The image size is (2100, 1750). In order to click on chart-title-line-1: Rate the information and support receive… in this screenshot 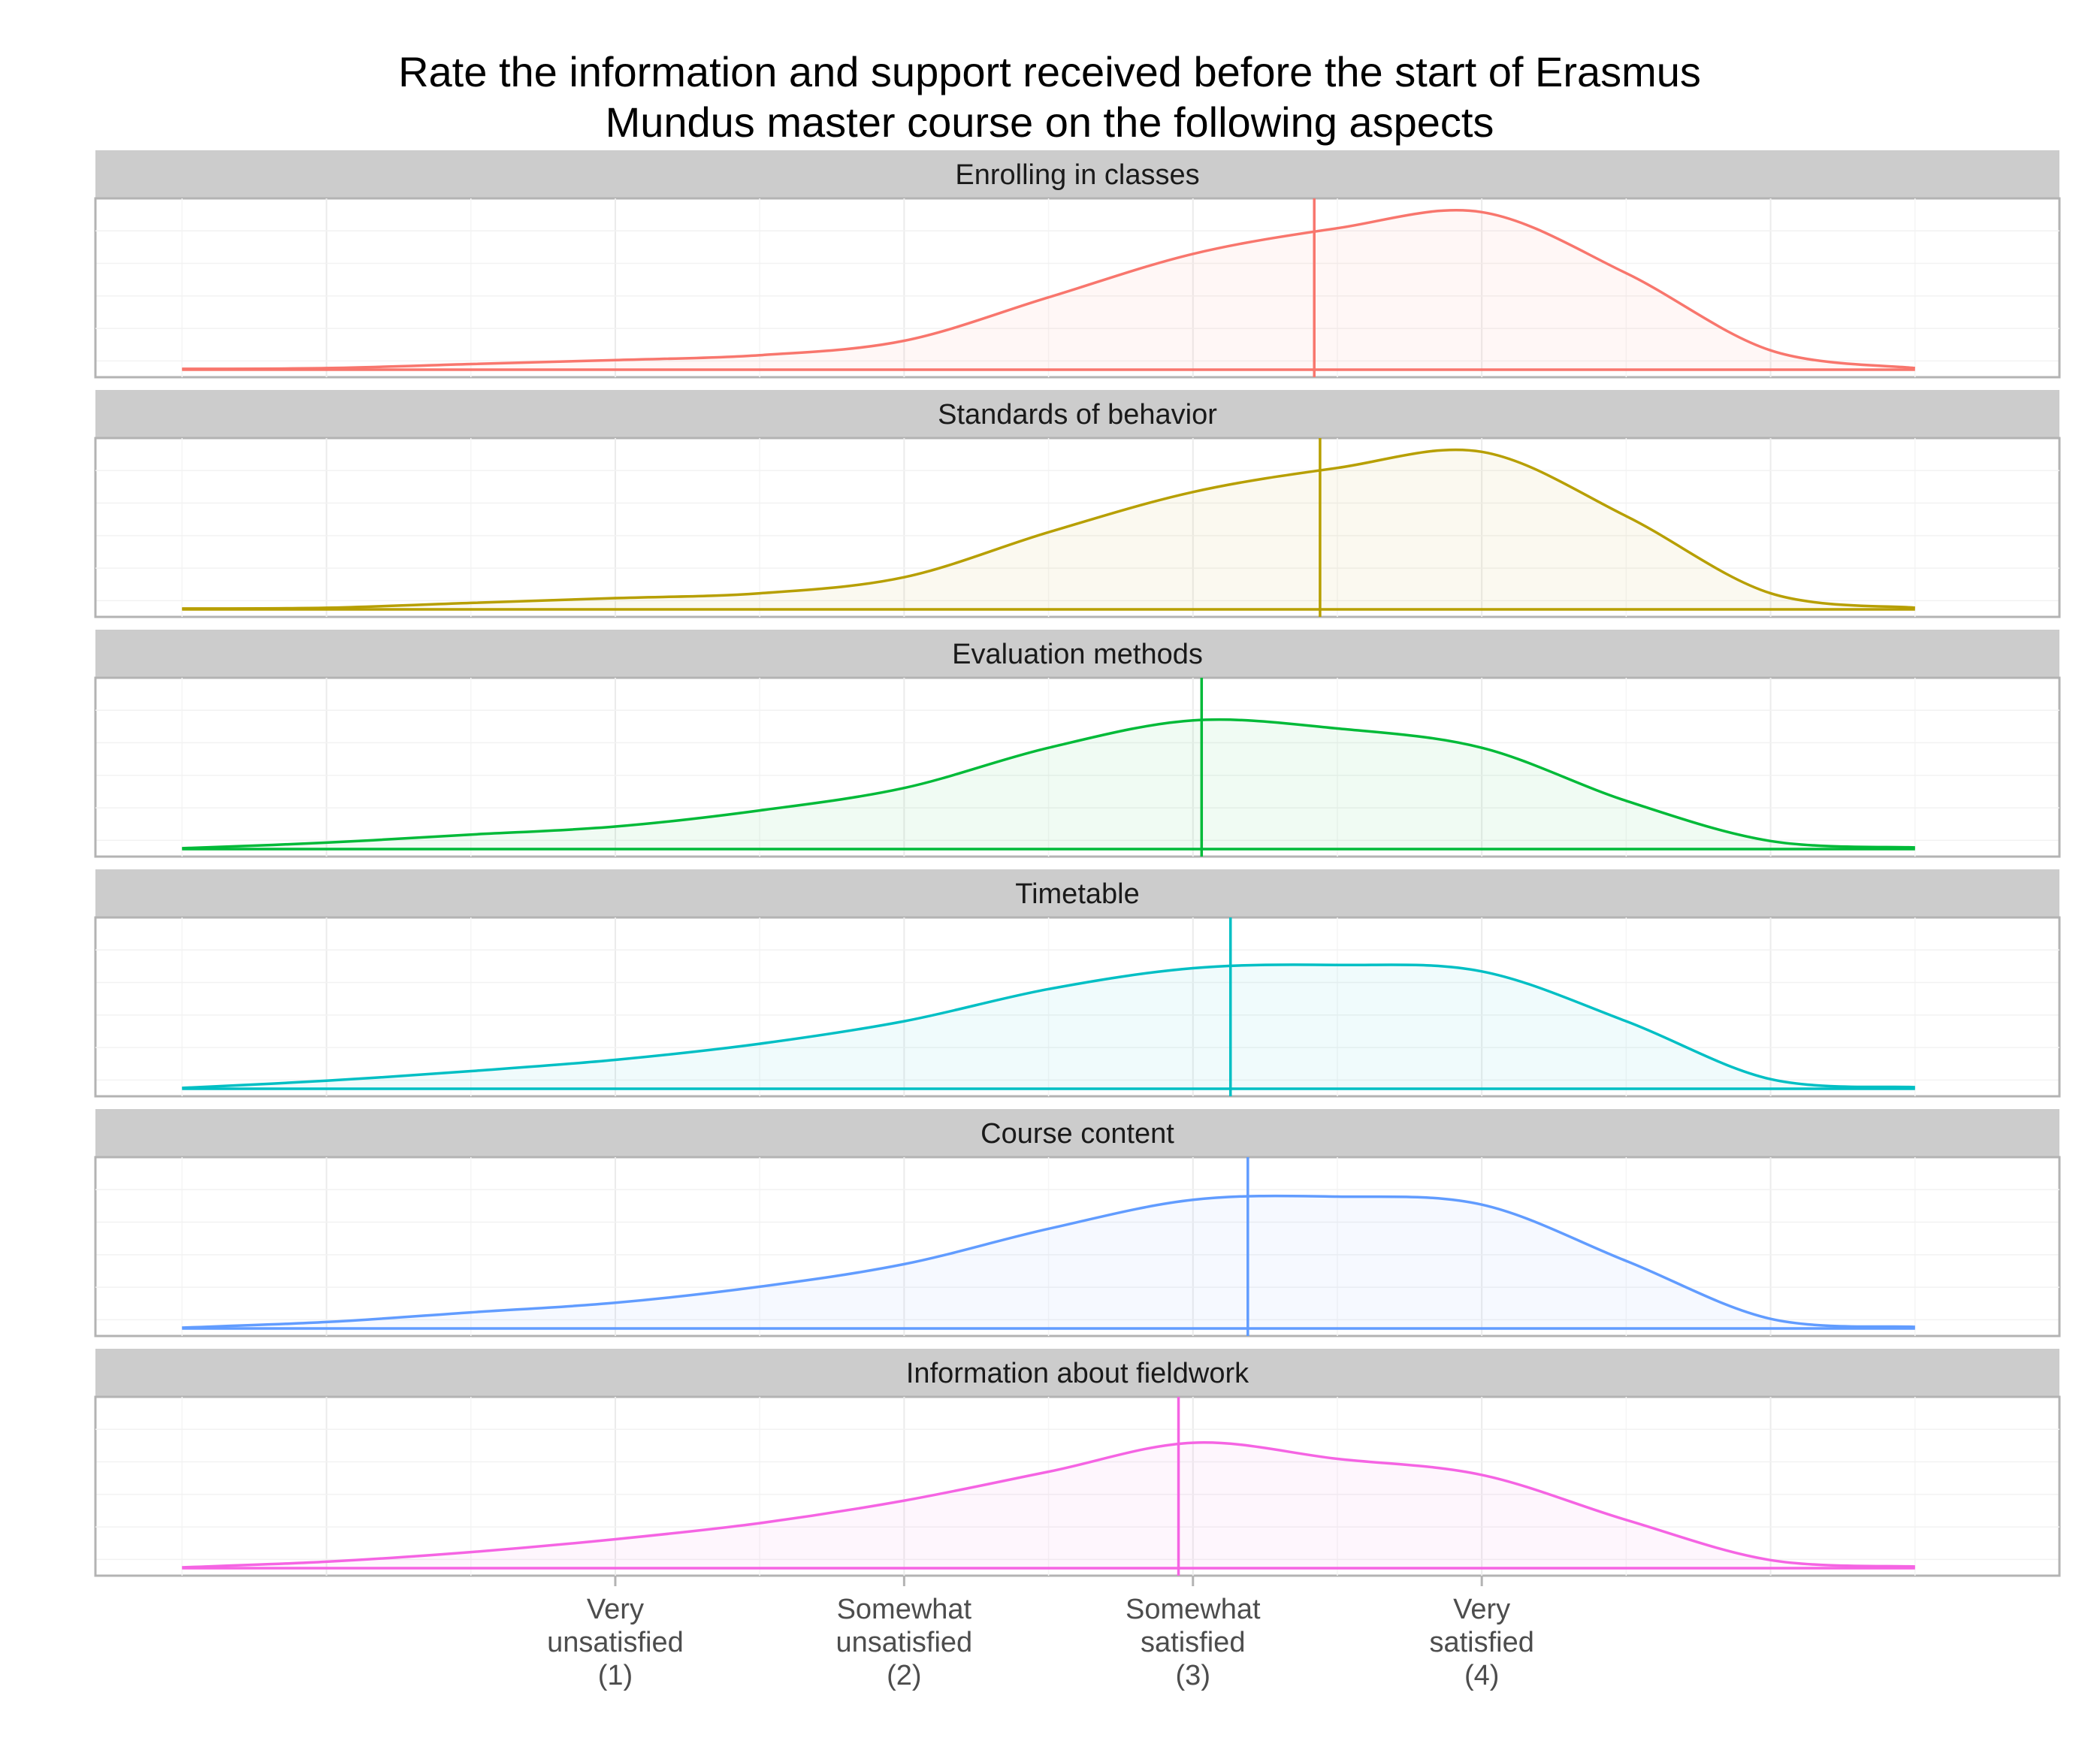, I will do `click(1049, 71)`.